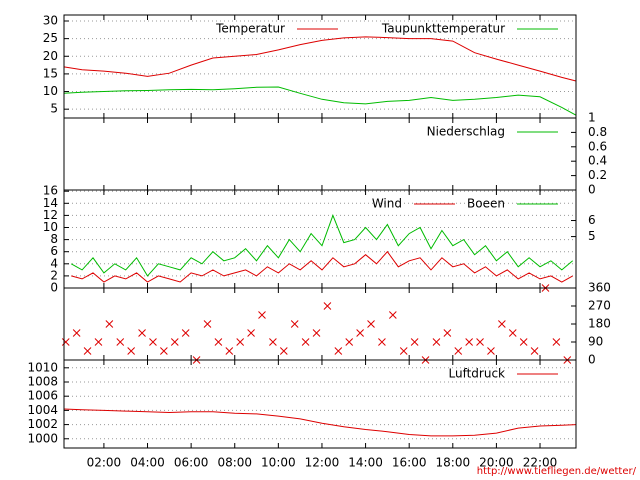  I want to click on y2-tick-label: 0.2, so click(597, 175).